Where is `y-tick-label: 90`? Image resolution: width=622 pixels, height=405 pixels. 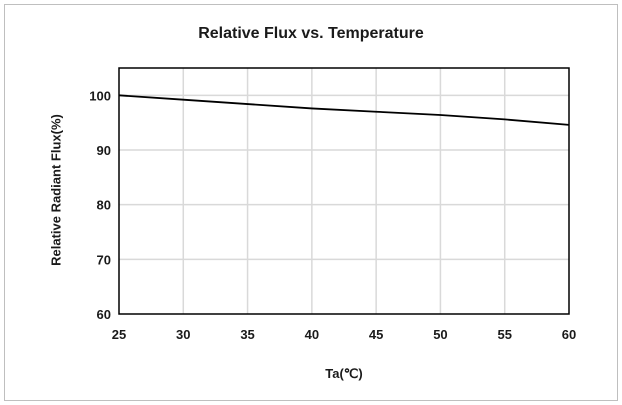 y-tick-label: 90 is located at coordinates (104, 150).